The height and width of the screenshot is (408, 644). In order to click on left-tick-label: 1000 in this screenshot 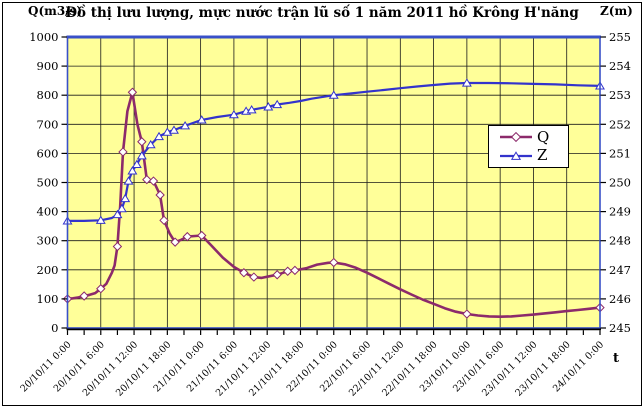, I will do `click(43, 37)`.